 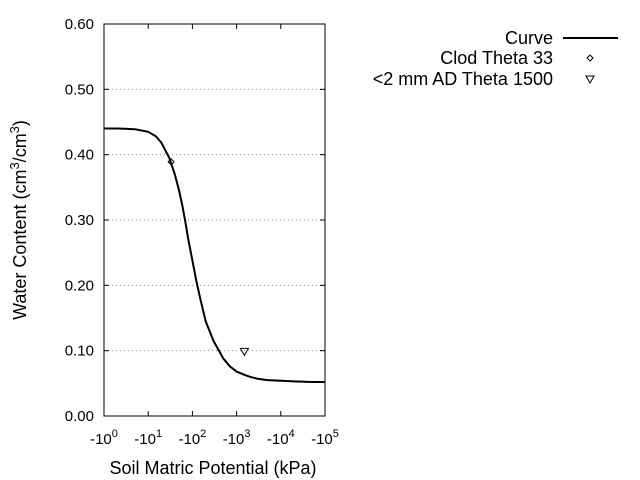 I want to click on y-tick-label-0: 0.00, so click(x=79, y=416).